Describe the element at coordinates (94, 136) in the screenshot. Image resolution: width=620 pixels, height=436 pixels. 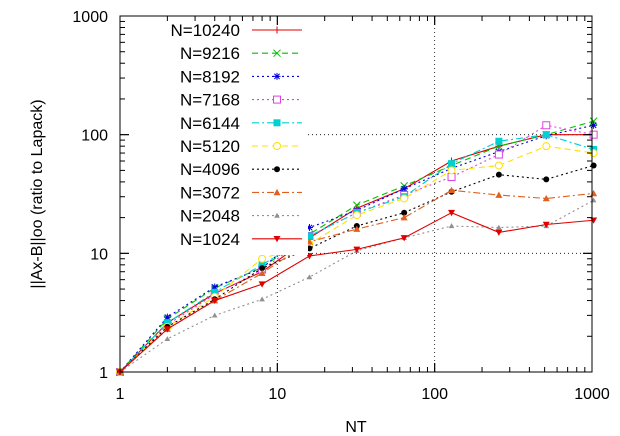
I see `y-tick-label: 100` at that location.